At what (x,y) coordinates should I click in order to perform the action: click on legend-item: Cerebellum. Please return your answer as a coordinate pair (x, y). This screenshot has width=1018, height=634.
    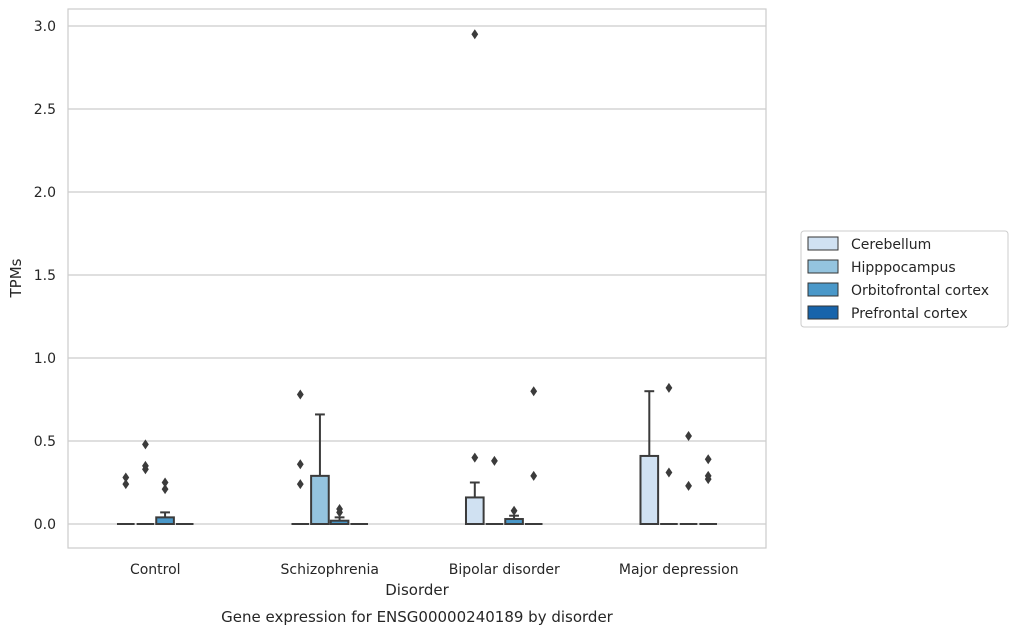
    Looking at the image, I should click on (869, 244).